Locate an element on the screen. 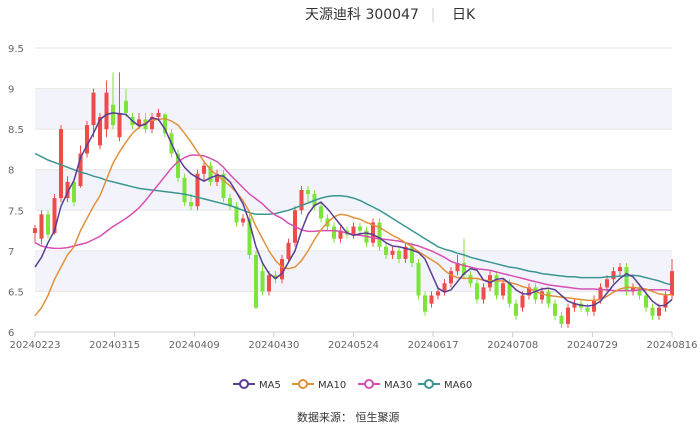 The image size is (700, 426). legend-label-ma30: MA30 is located at coordinates (398, 385).